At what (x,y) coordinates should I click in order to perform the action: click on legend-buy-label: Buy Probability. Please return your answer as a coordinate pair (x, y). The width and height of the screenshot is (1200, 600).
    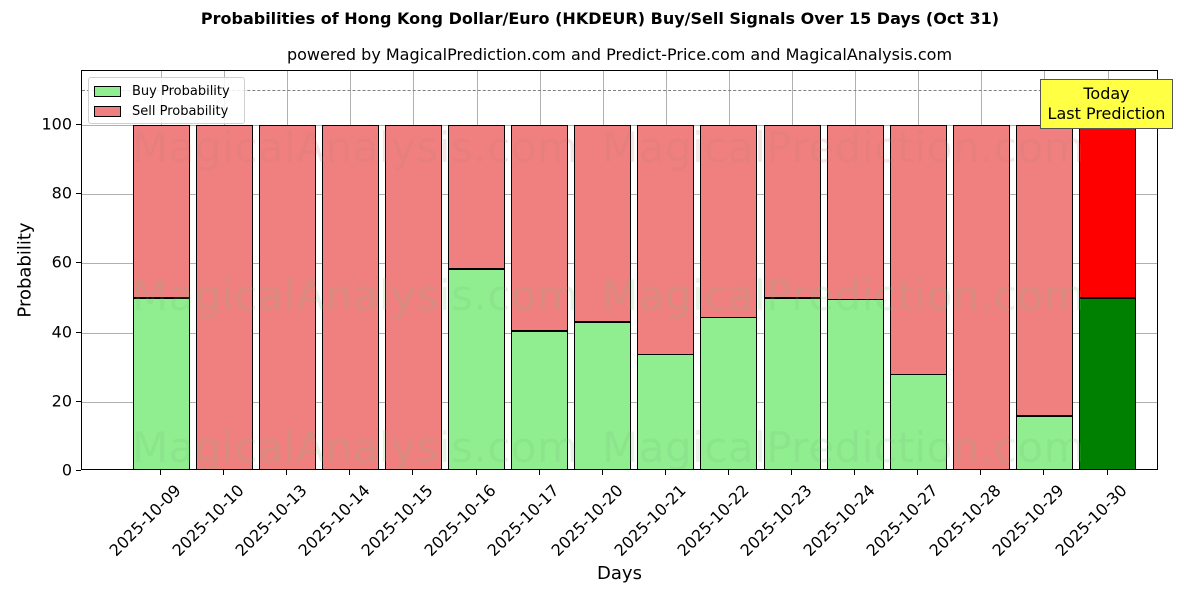
    Looking at the image, I should click on (181, 91).